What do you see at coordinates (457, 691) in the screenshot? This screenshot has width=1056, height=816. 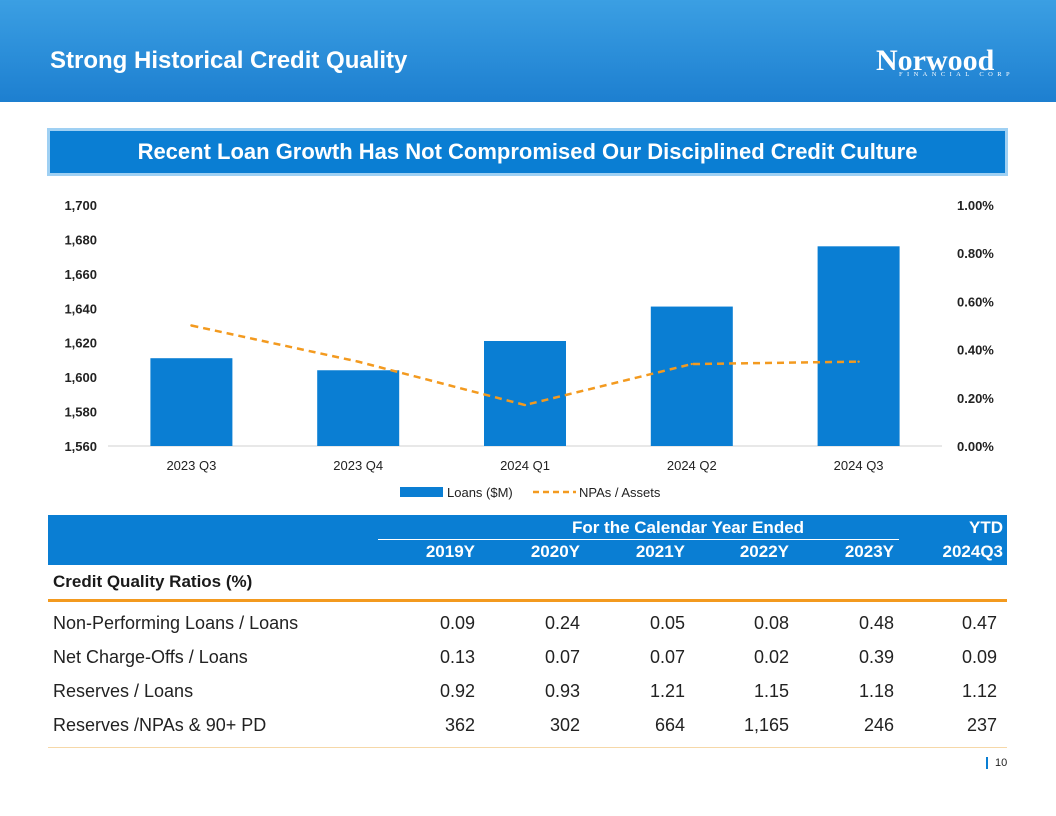 I see `cell-value: 0.92` at bounding box center [457, 691].